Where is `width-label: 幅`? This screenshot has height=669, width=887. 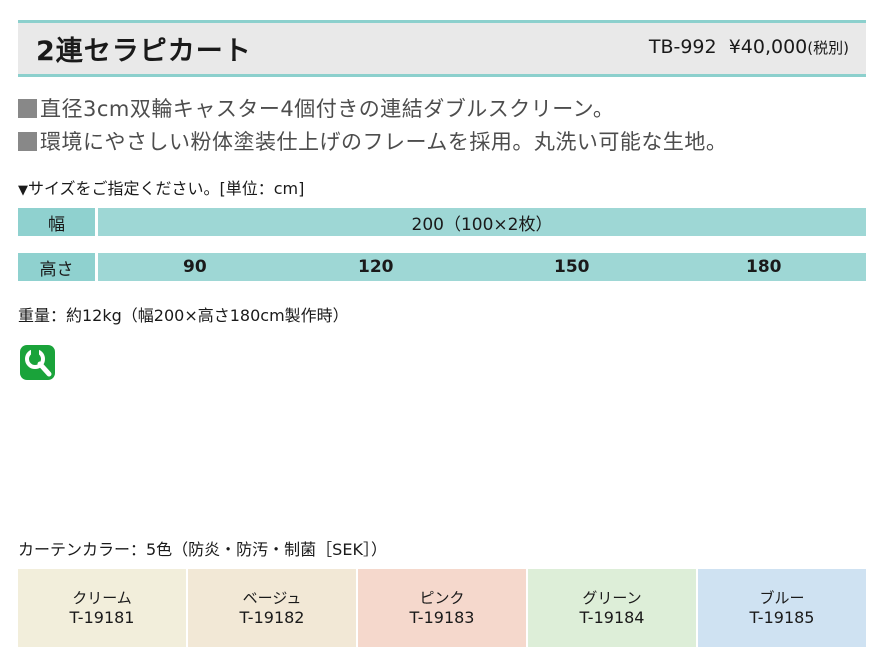
width-label: 幅 is located at coordinates (58, 222).